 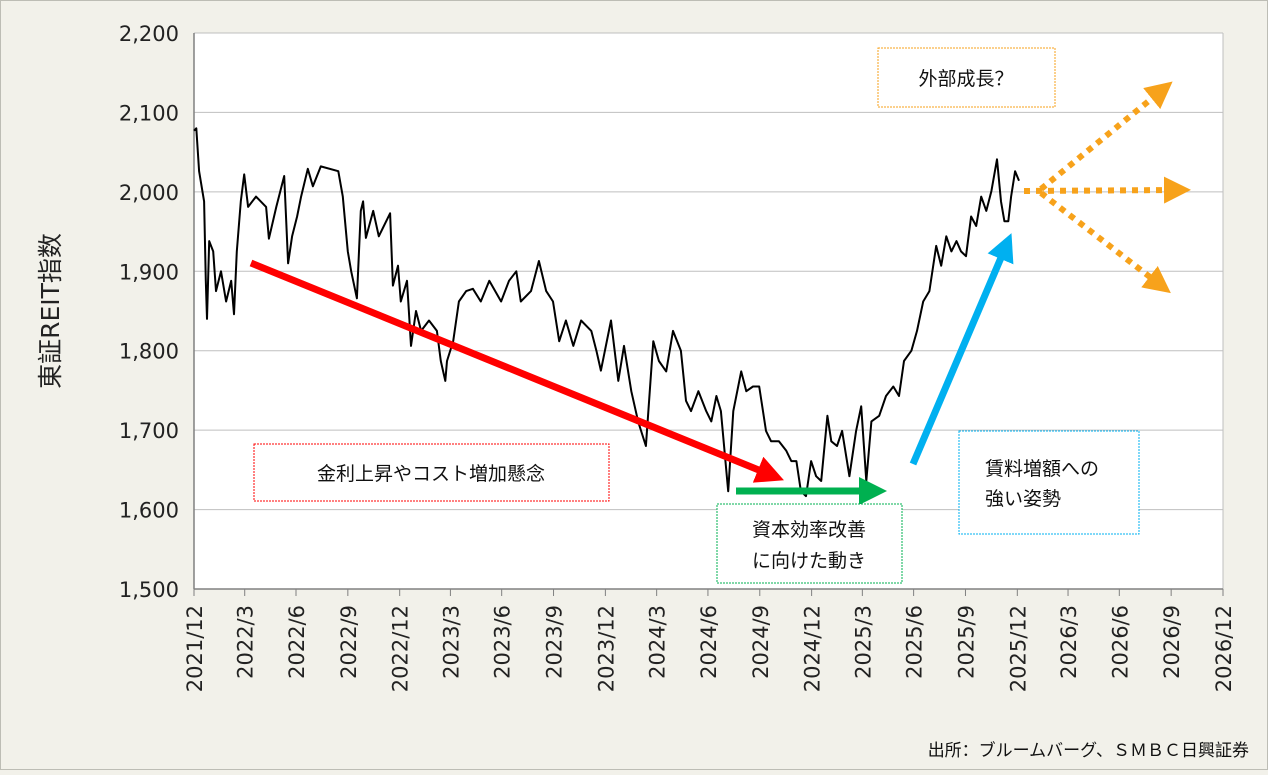 What do you see at coordinates (1107, 190) in the screenshot?
I see `orange-flat-arrow` at bounding box center [1107, 190].